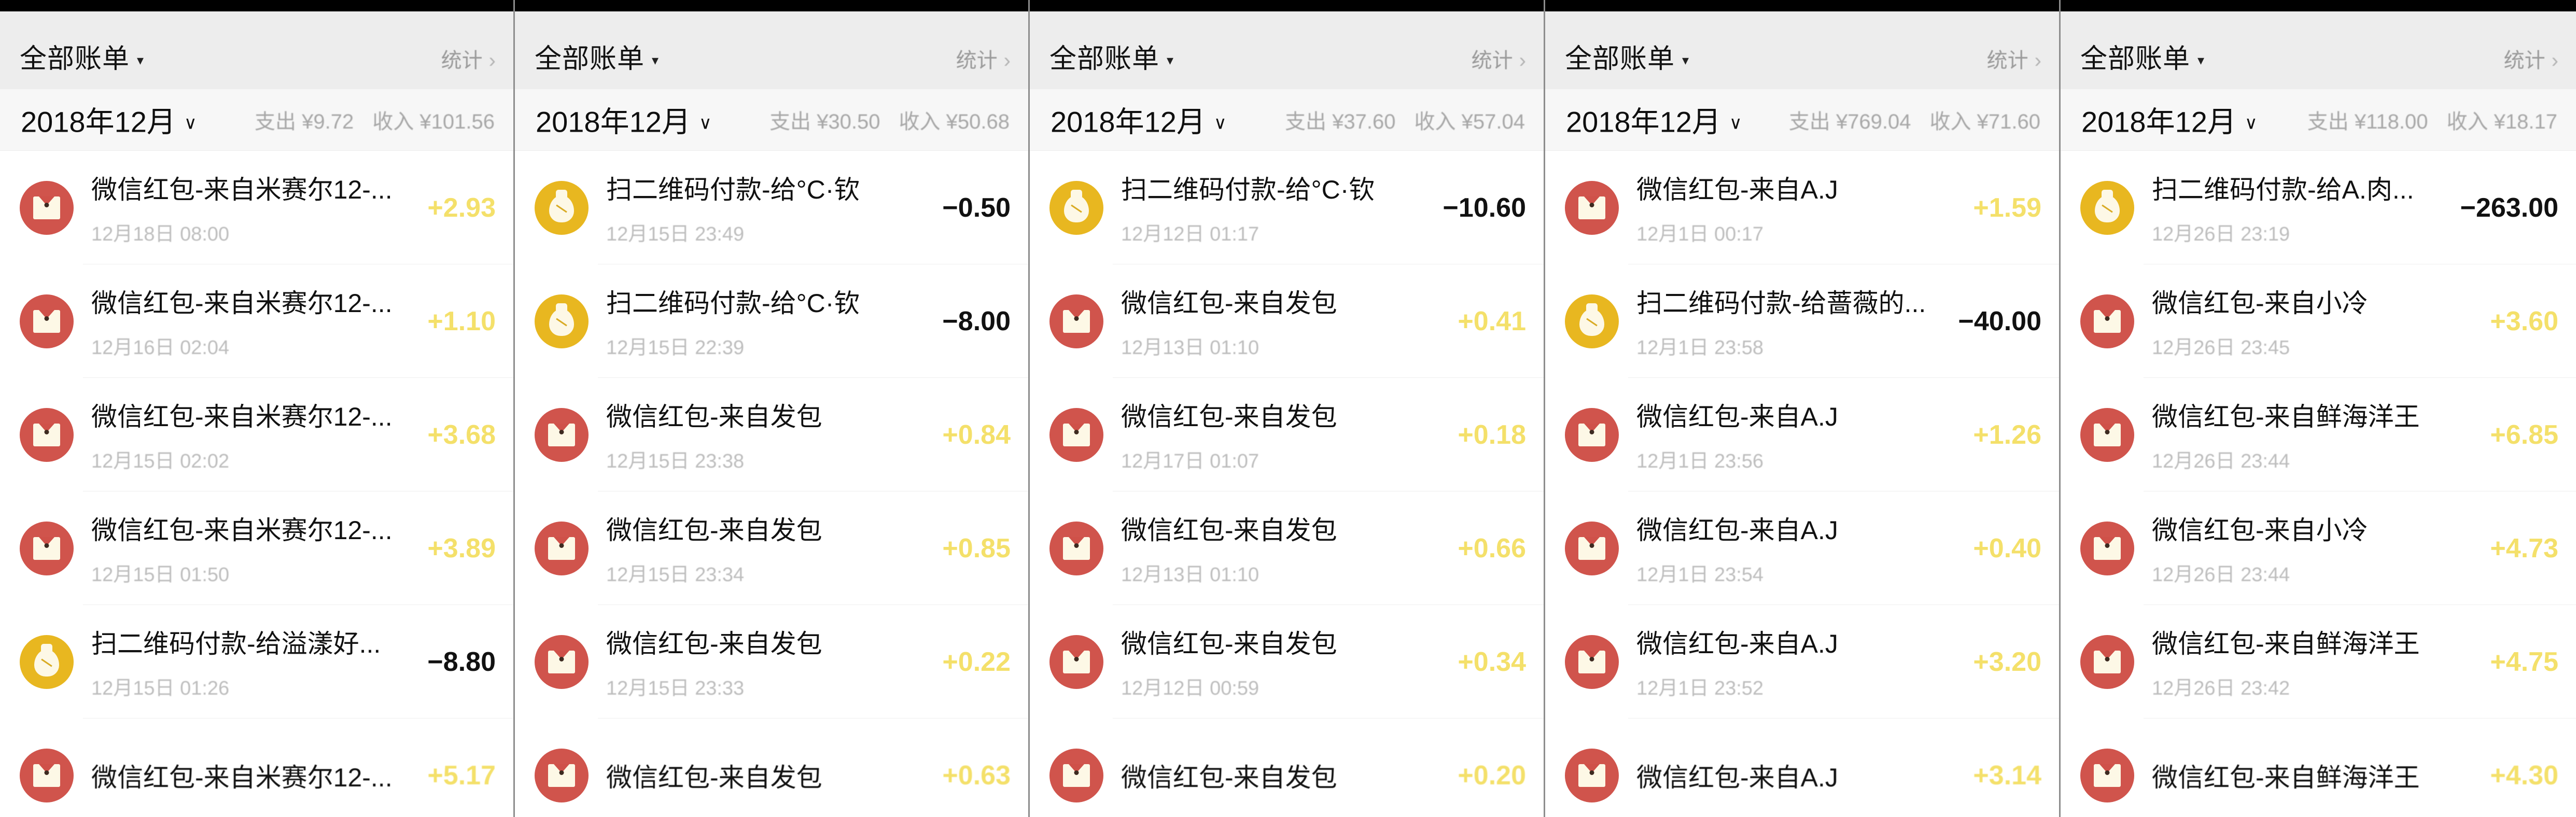  I want to click on transaction-title: 扫二维码付款-给°C·钦, so click(733, 303).